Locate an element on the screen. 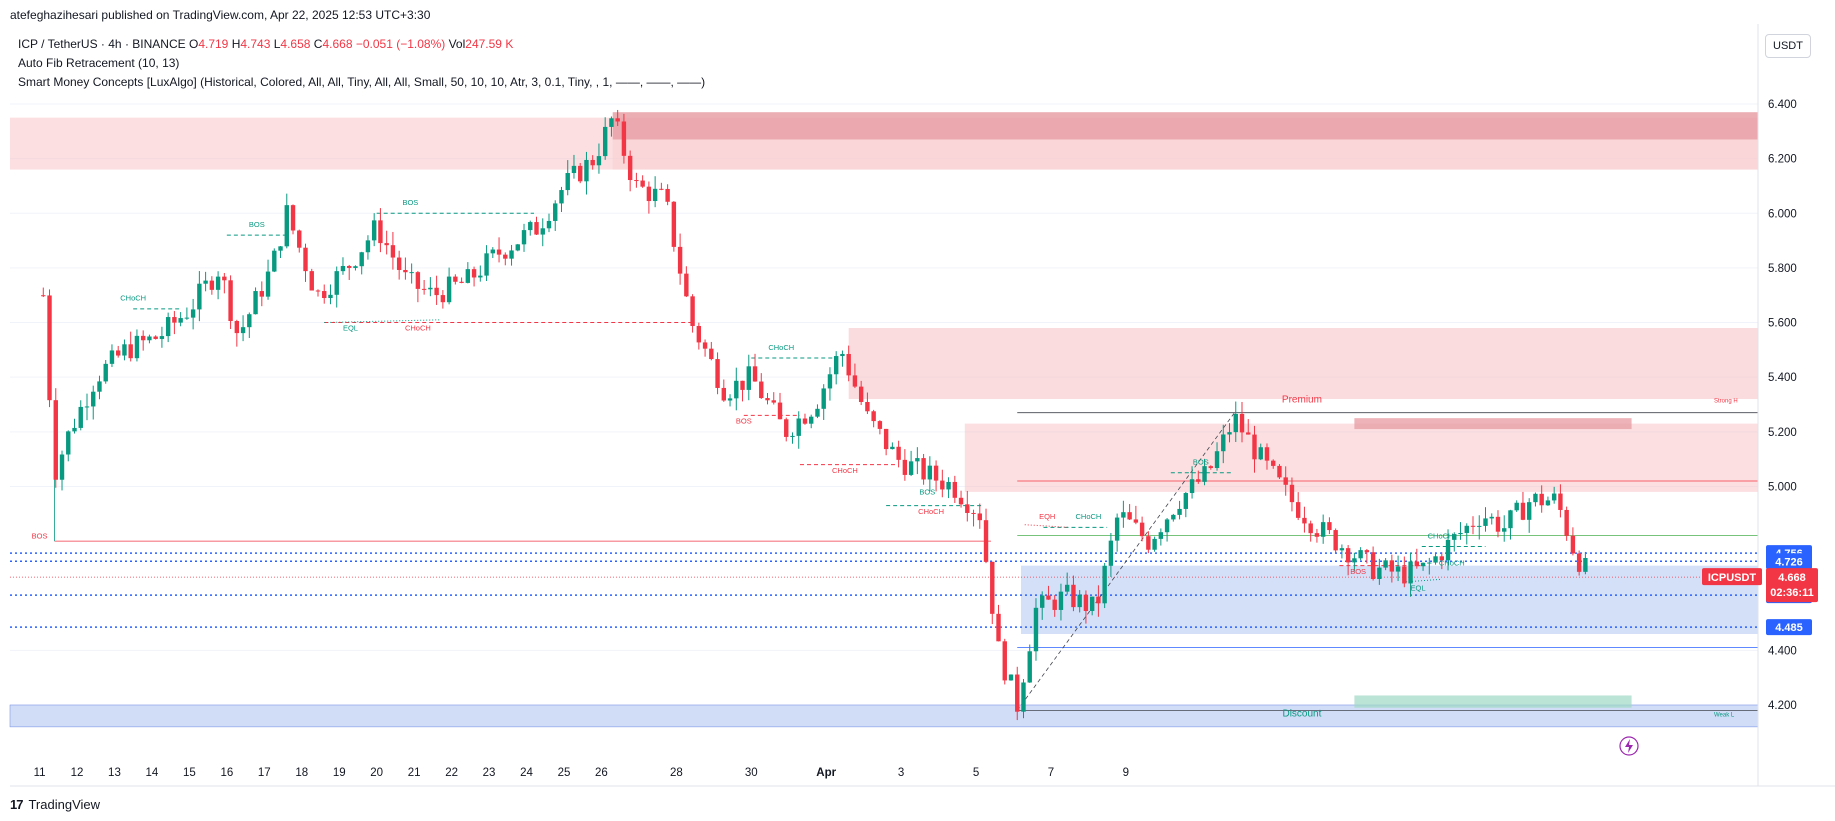 This screenshot has height=821, width=1835. x-tick-label: 3 is located at coordinates (901, 773).